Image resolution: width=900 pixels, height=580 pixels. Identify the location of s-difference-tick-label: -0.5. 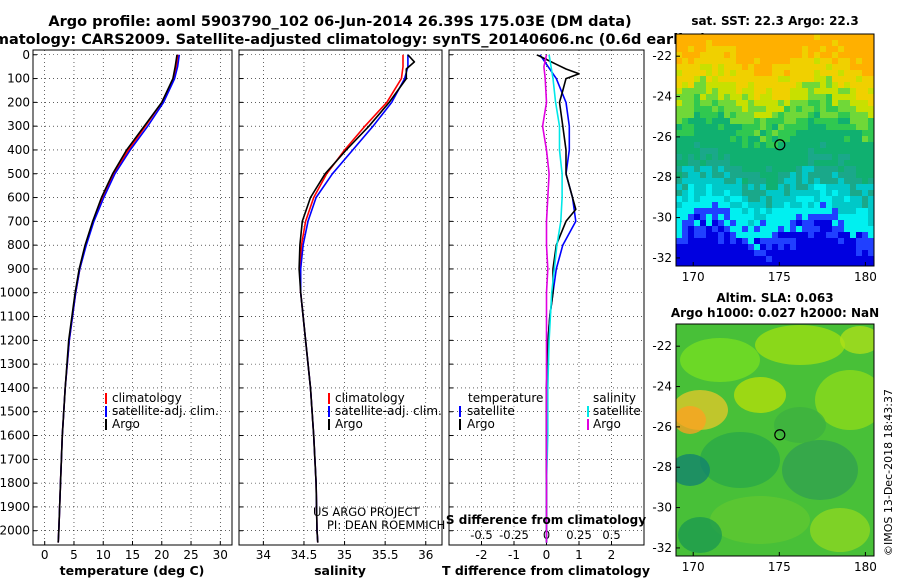
(481, 535).